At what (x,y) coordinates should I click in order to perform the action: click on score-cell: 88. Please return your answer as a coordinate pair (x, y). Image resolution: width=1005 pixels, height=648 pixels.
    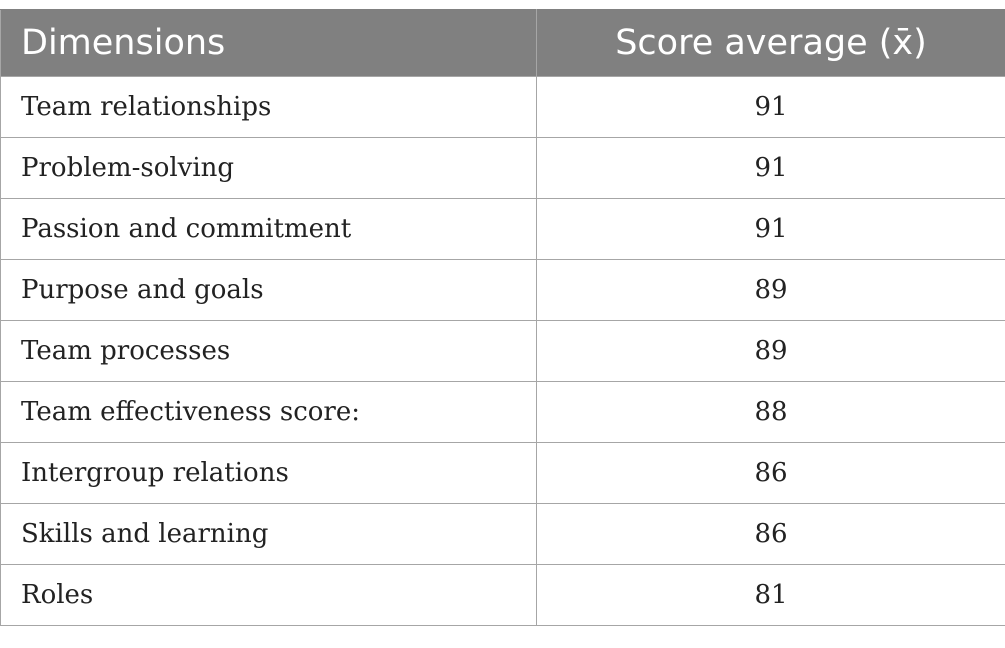
    Looking at the image, I should click on (770, 412).